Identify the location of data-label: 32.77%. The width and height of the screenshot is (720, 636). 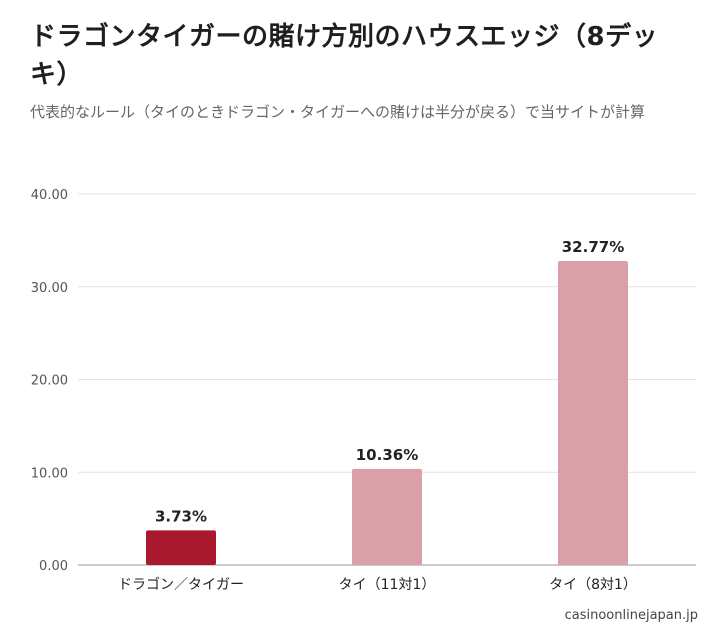
(593, 247).